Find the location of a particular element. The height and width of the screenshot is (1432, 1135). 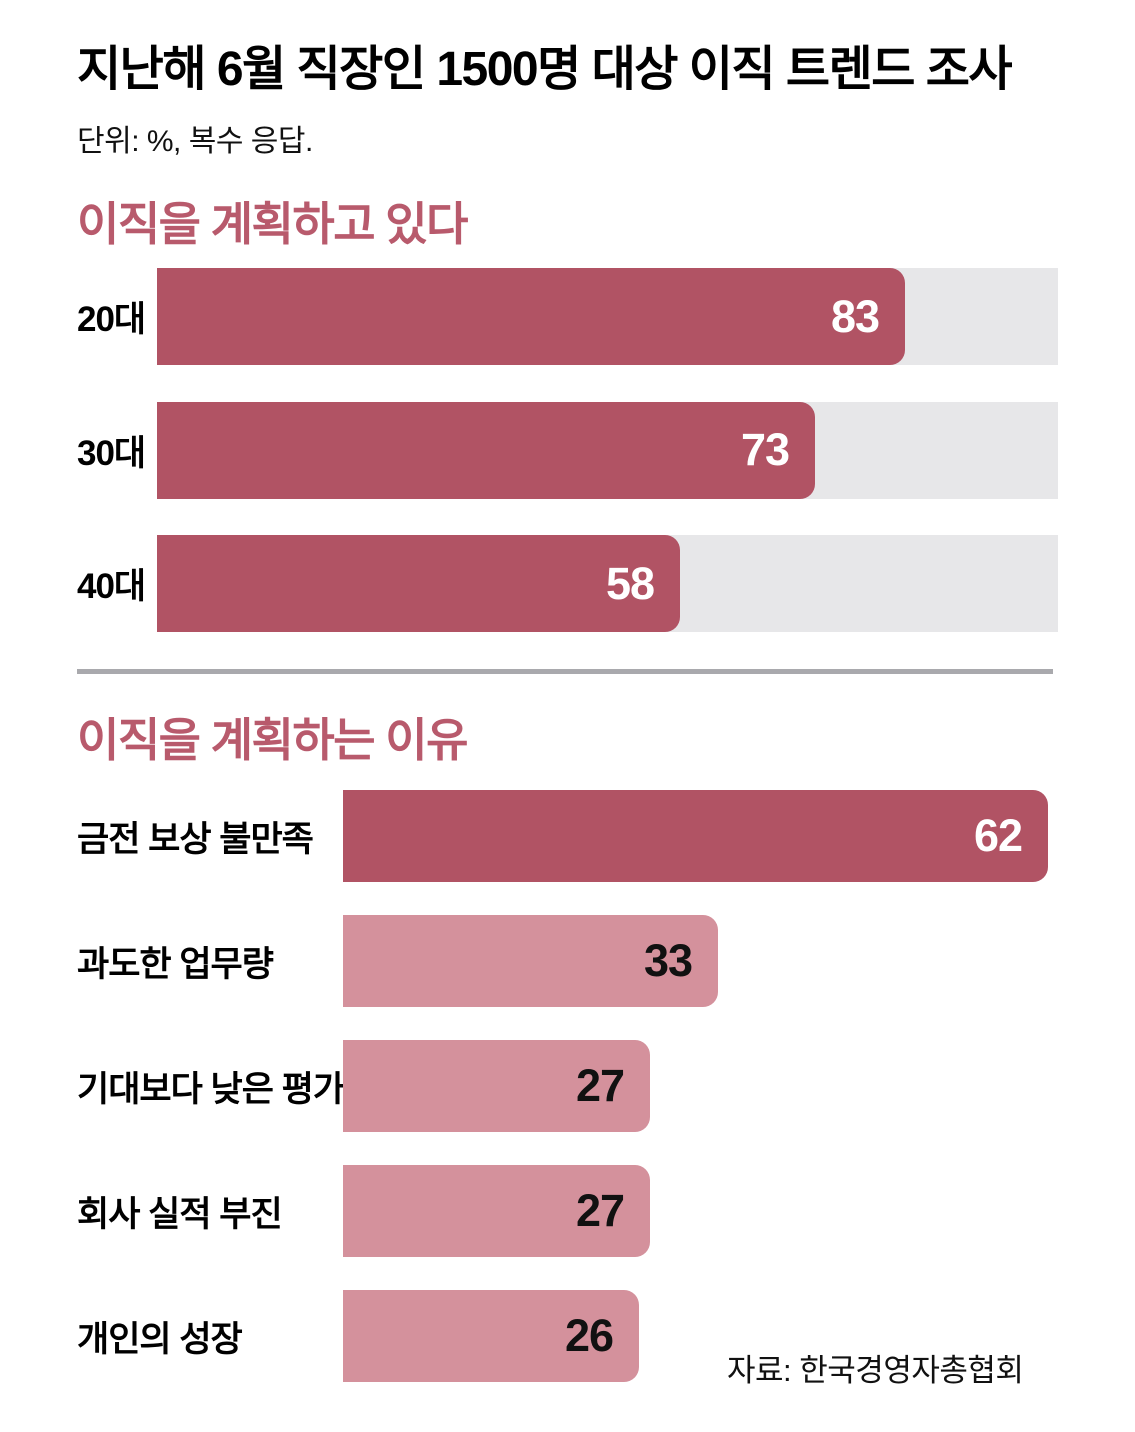

bar-value-label: 73 is located at coordinates (765, 449).